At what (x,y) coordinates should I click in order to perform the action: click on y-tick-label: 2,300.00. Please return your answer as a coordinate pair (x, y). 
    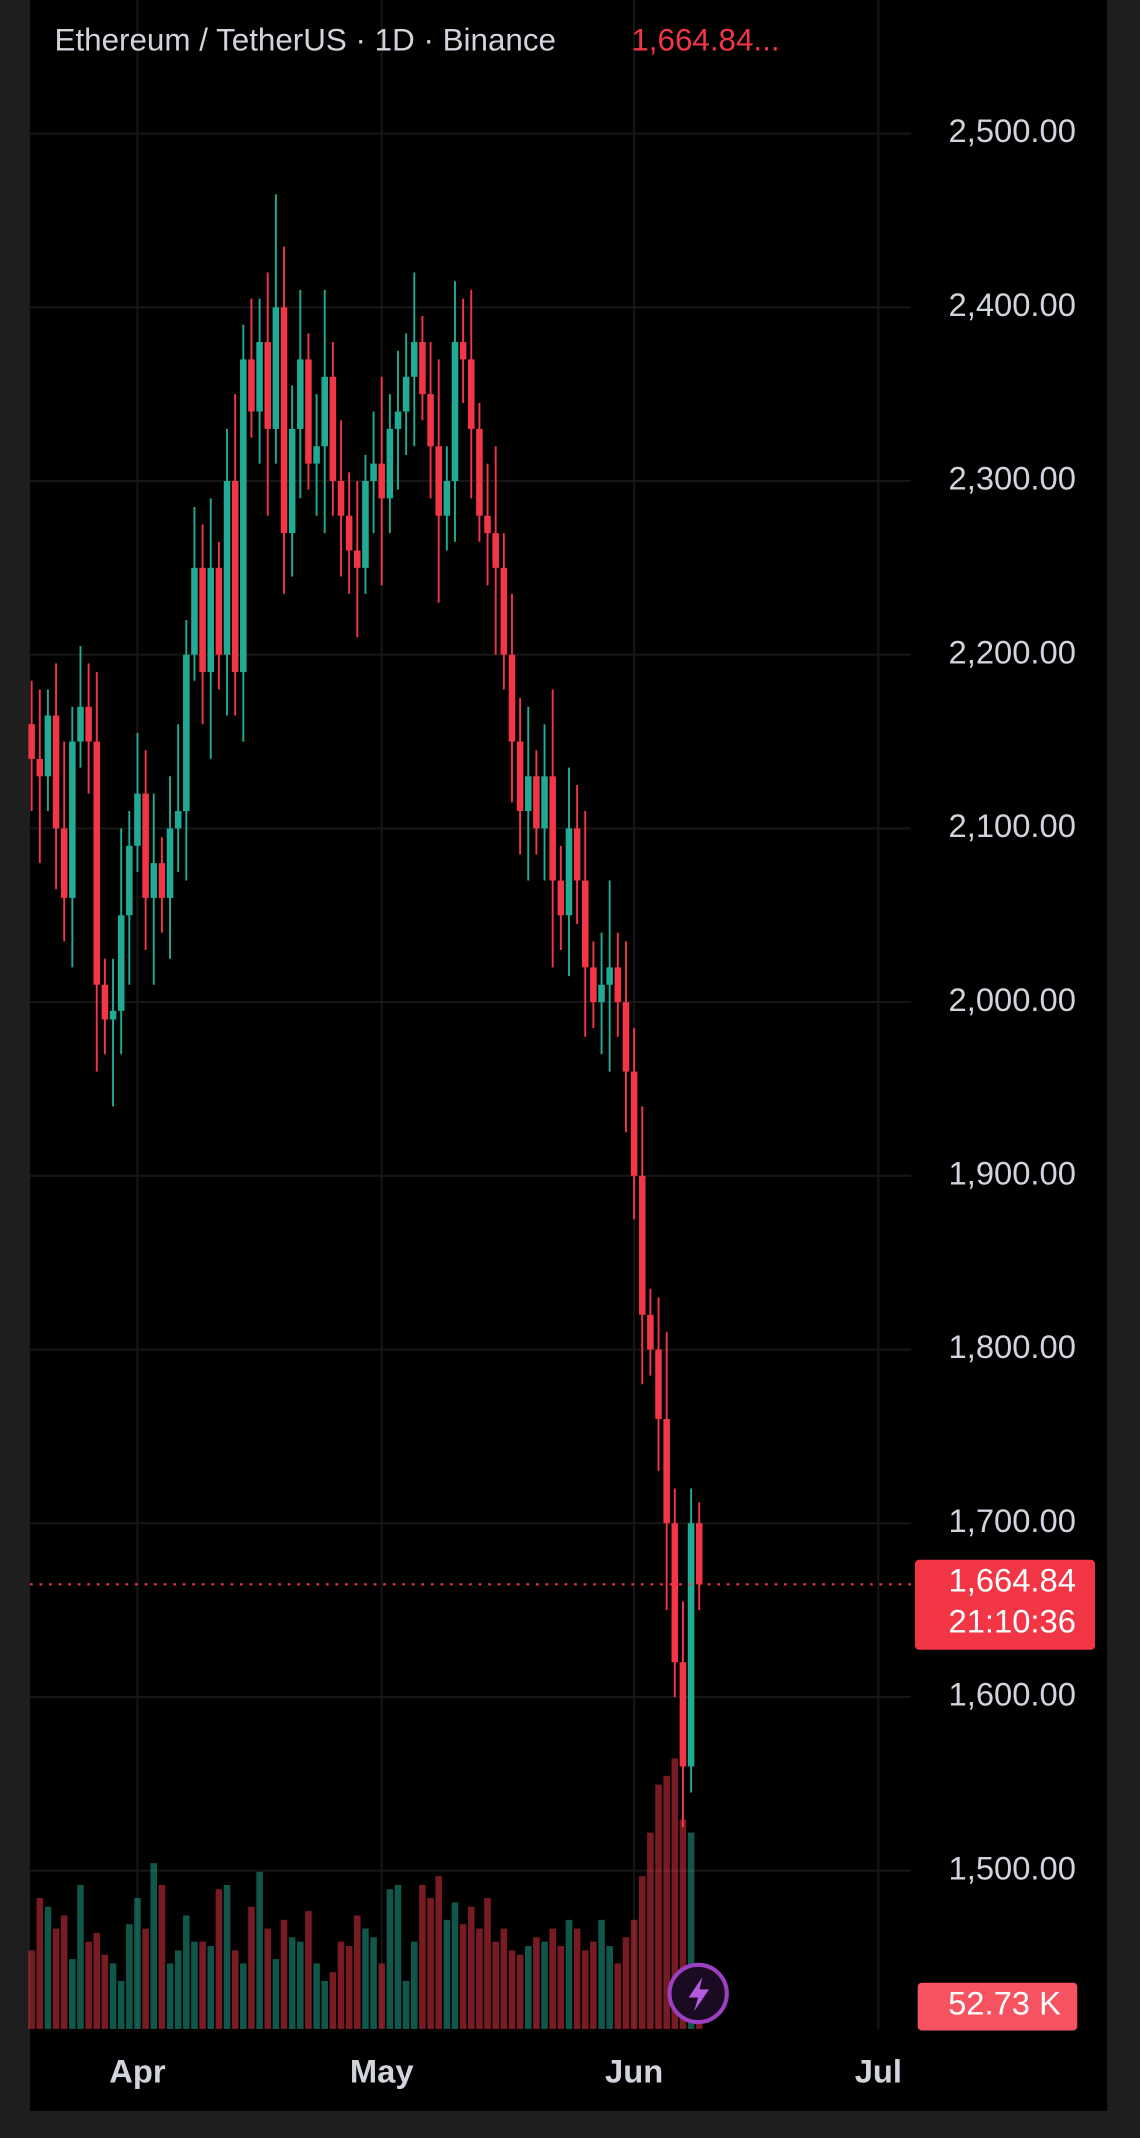
    Looking at the image, I should click on (1012, 478).